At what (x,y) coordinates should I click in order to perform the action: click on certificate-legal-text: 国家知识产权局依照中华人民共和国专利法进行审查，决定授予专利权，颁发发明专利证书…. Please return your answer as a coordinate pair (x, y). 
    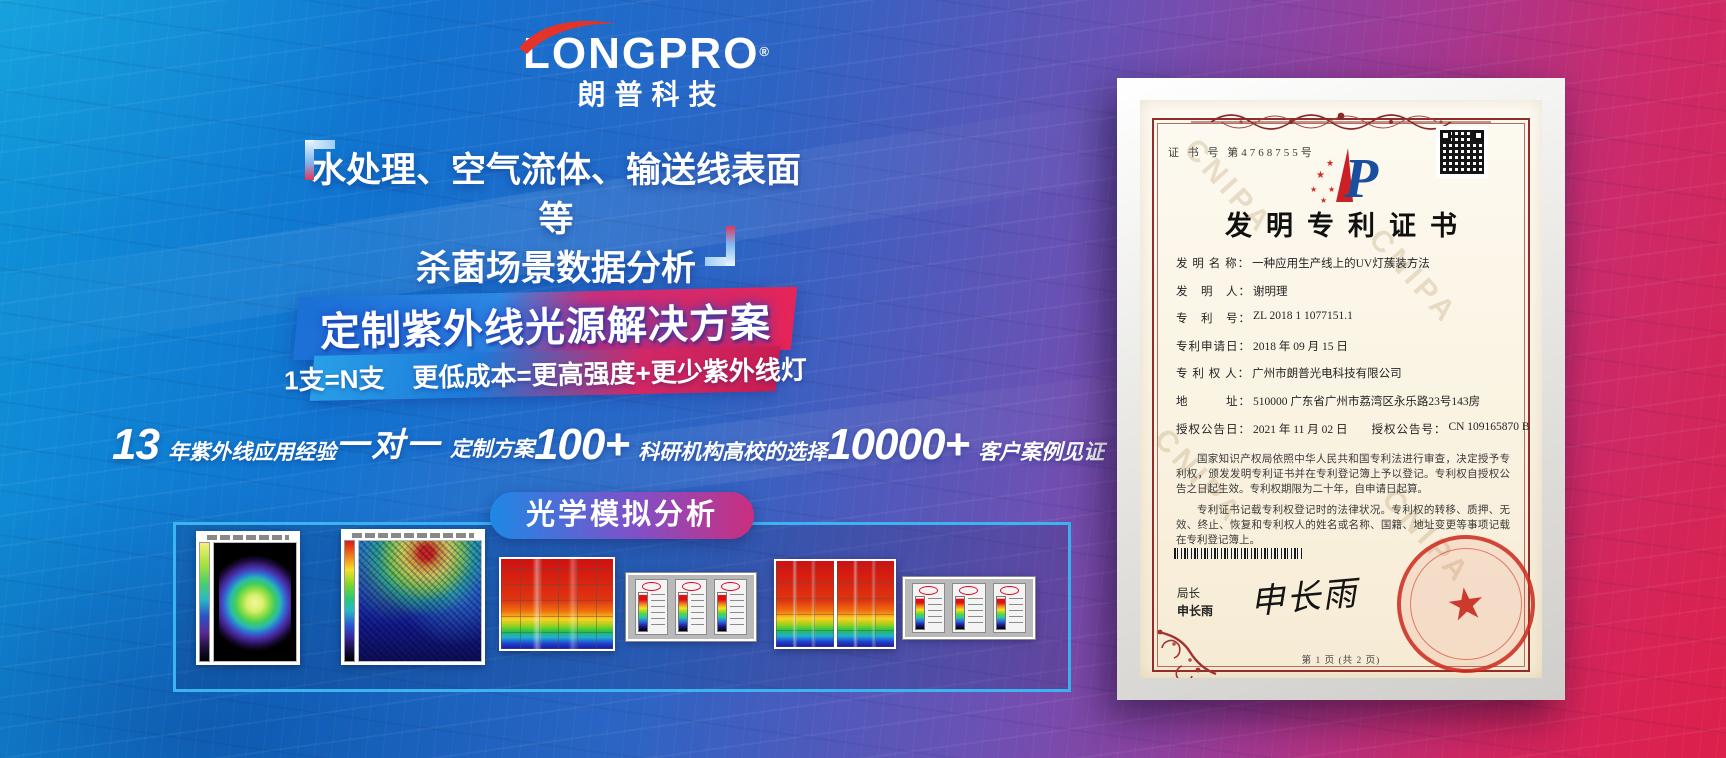
    Looking at the image, I should click on (1343, 503).